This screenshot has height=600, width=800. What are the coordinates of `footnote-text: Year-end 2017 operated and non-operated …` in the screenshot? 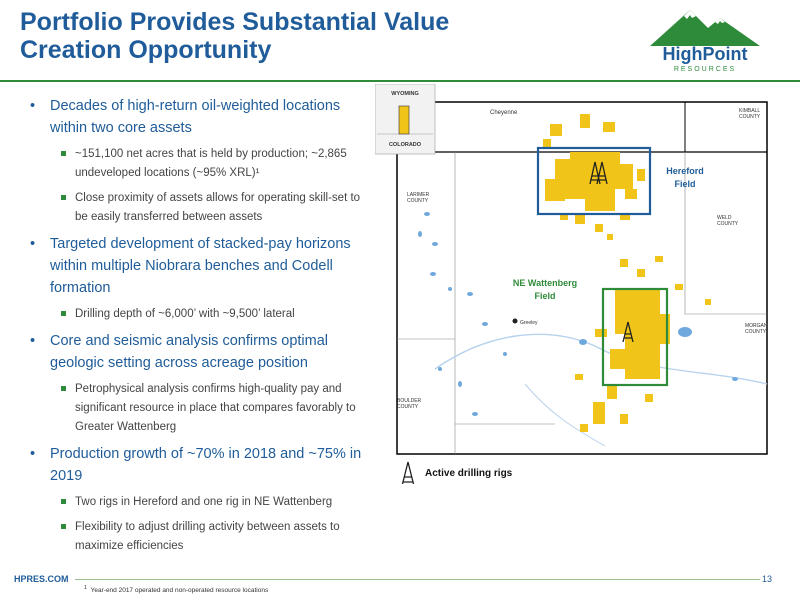 It's located at (179, 591).